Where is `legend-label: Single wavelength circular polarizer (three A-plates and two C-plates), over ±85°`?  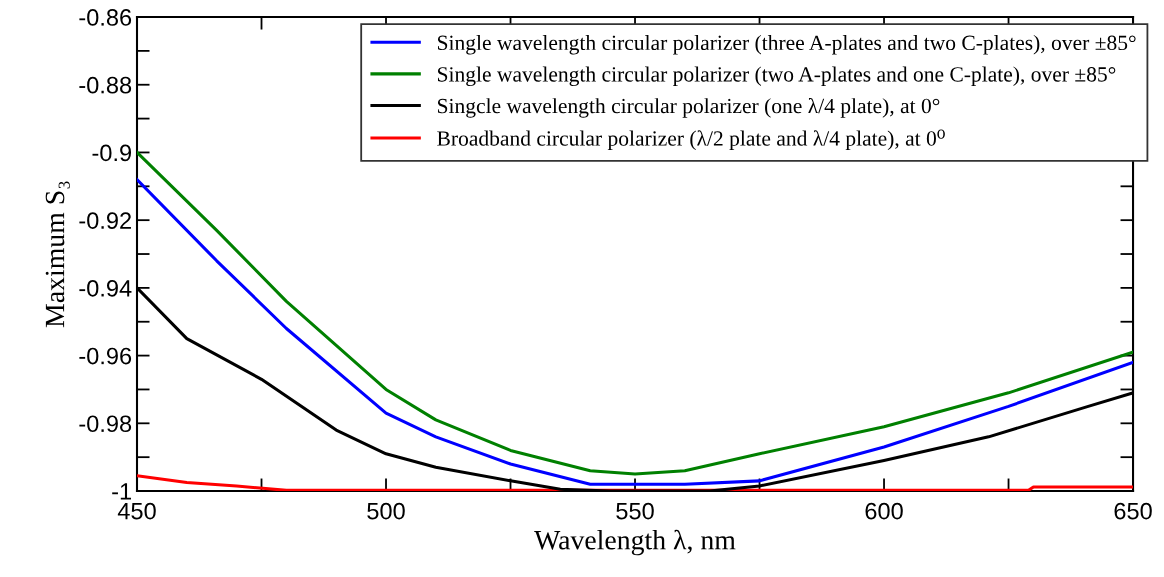 legend-label: Single wavelength circular polarizer (three A-plates and two C-plates), over ±85° is located at coordinates (786, 44).